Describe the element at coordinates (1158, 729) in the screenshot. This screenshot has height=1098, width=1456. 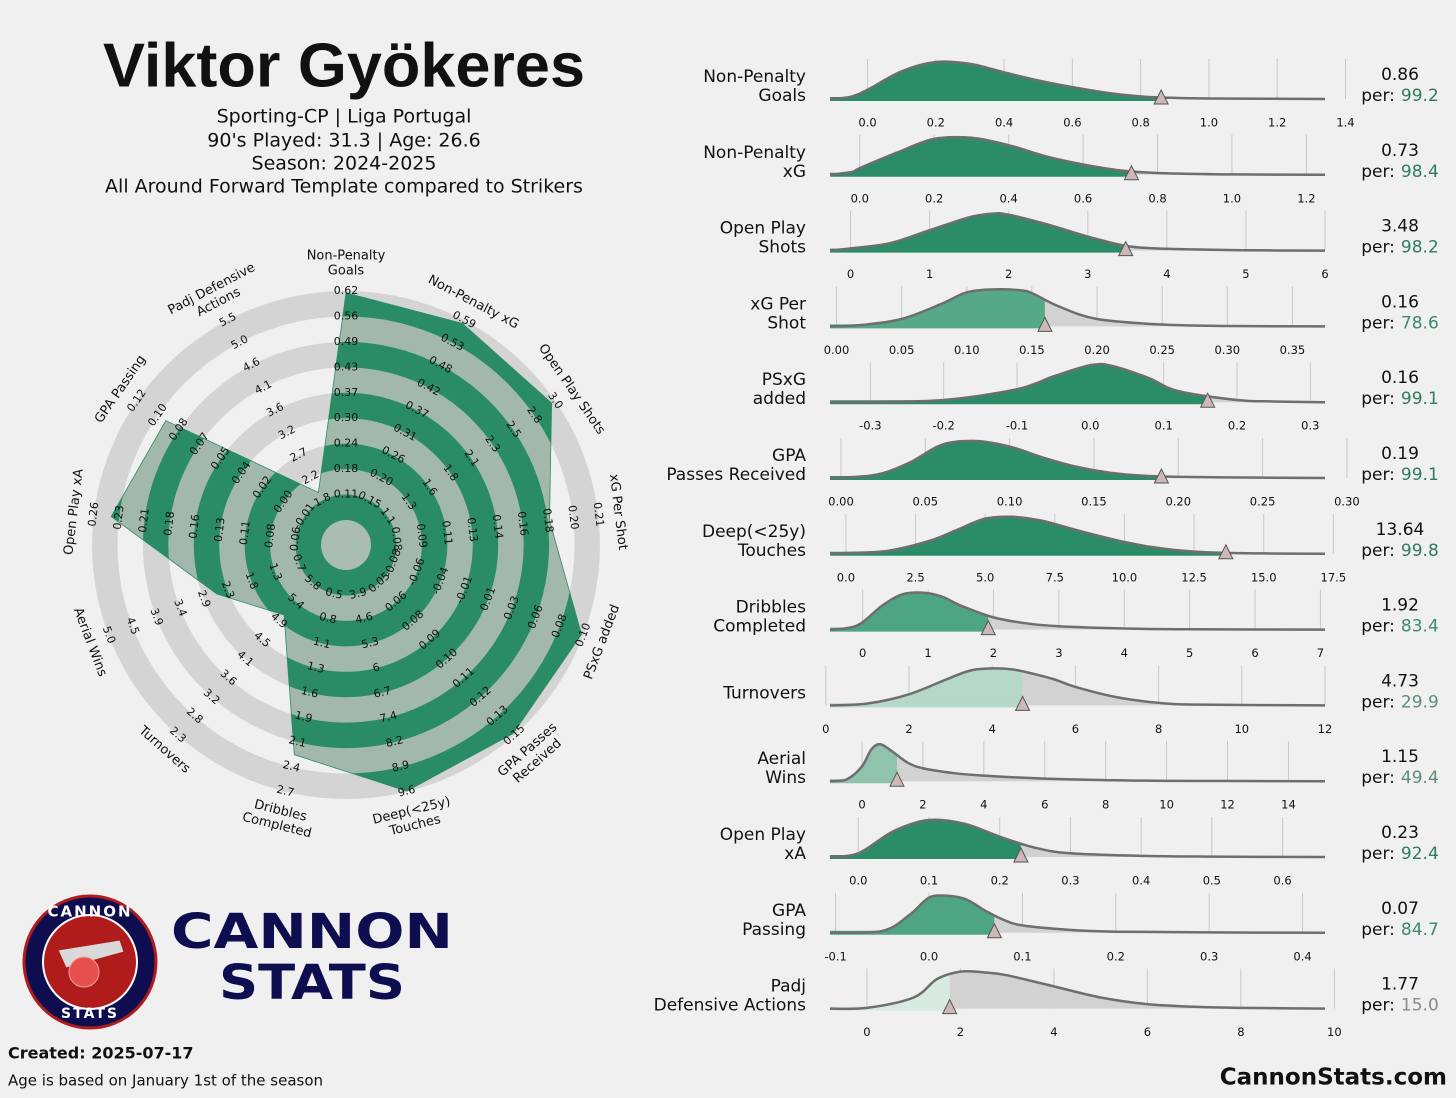
I see `x-tick-label: 8` at that location.